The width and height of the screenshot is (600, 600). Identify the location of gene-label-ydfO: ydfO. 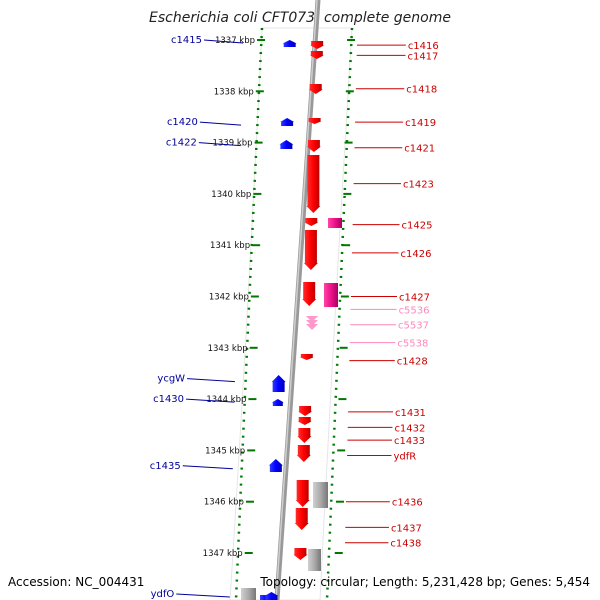
(163, 594).